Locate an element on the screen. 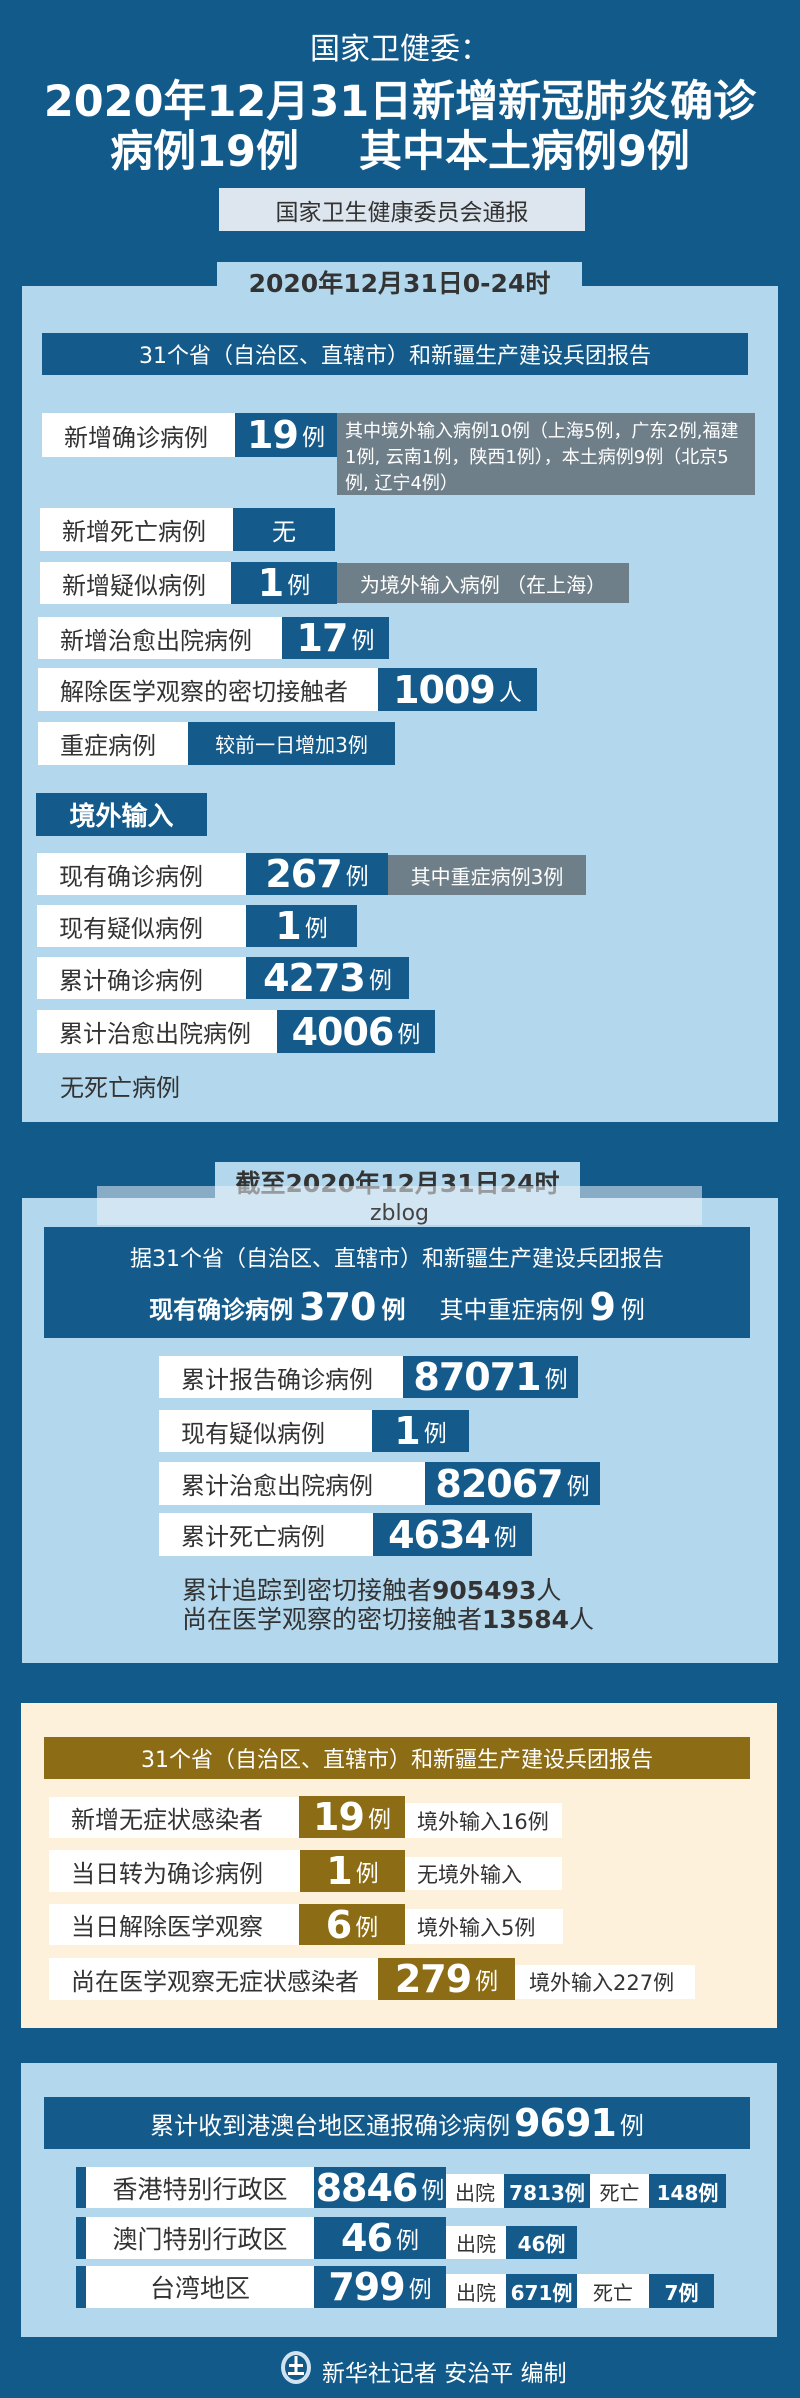 This screenshot has height=2398, width=800. current-summary: 现有确诊病例 370 例 其中重症病例 9 例 is located at coordinates (397, 1307).